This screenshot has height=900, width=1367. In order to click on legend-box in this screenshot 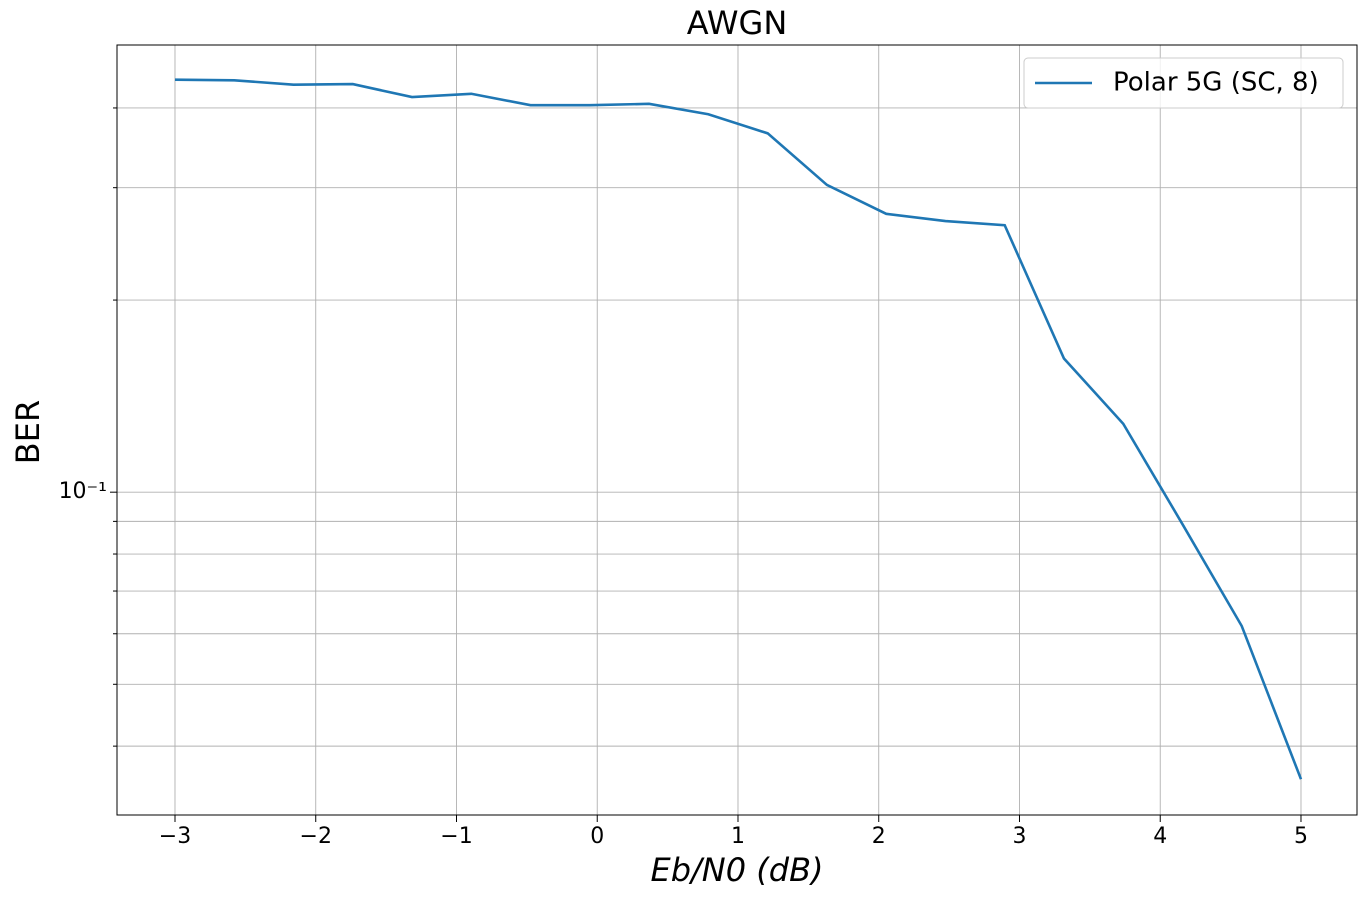, I will do `click(1183, 83)`.